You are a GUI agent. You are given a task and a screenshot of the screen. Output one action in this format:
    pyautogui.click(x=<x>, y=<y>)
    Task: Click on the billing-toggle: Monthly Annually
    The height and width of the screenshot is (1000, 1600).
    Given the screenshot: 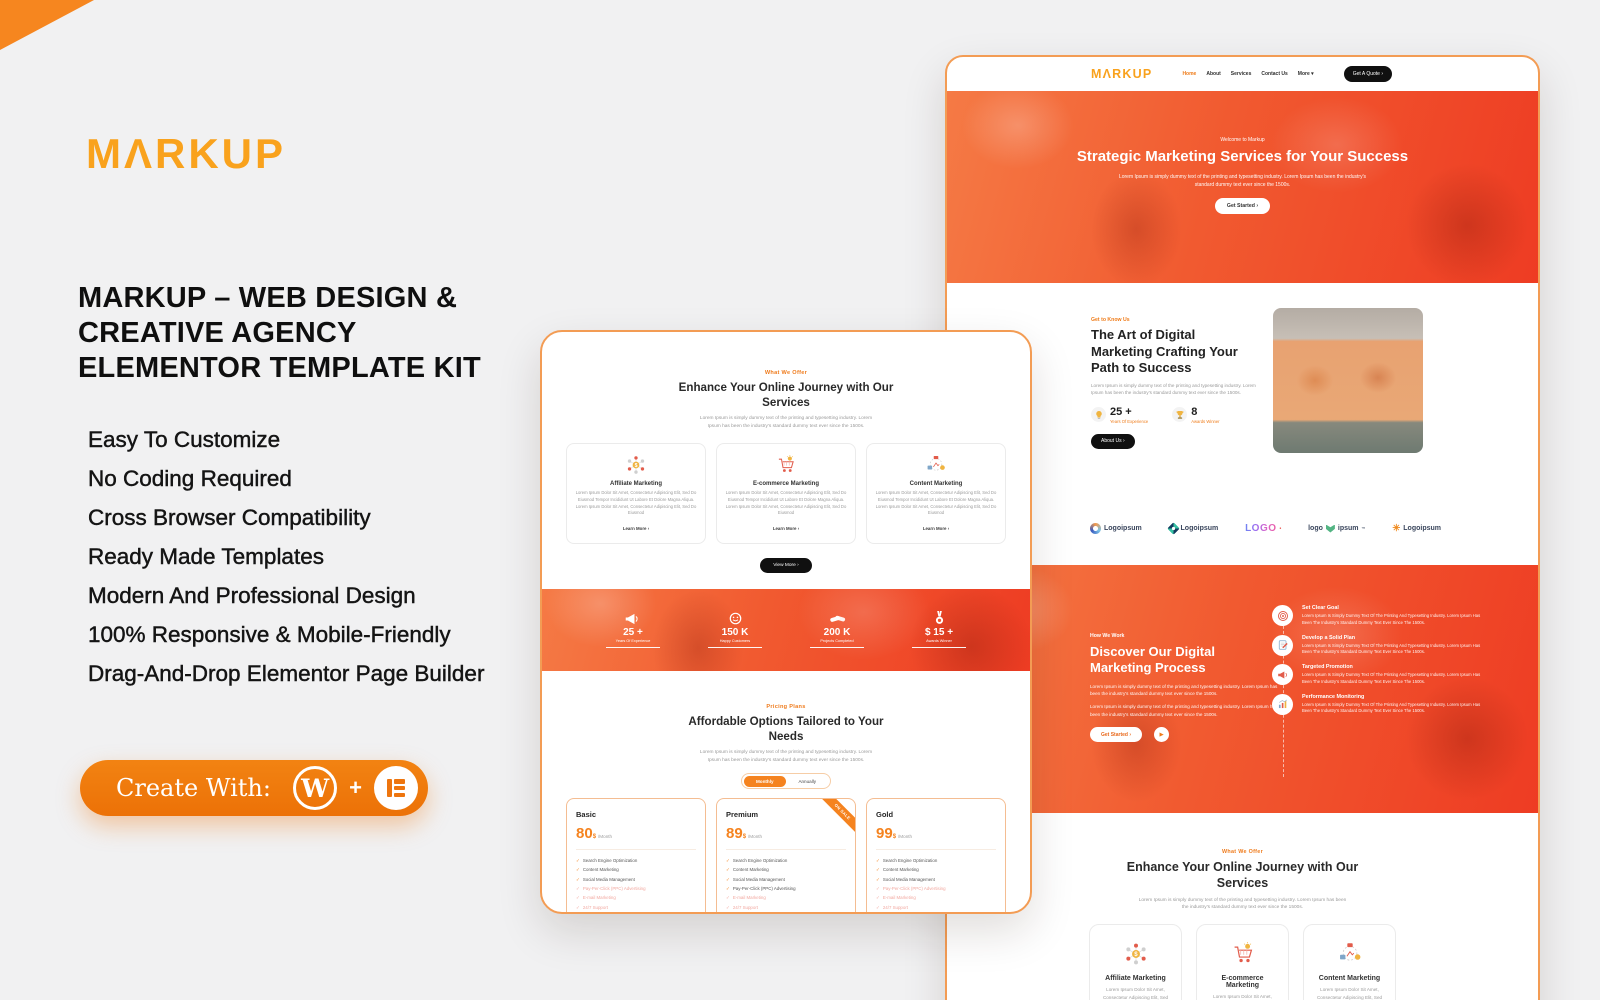 What is the action you would take?
    pyautogui.click(x=786, y=781)
    